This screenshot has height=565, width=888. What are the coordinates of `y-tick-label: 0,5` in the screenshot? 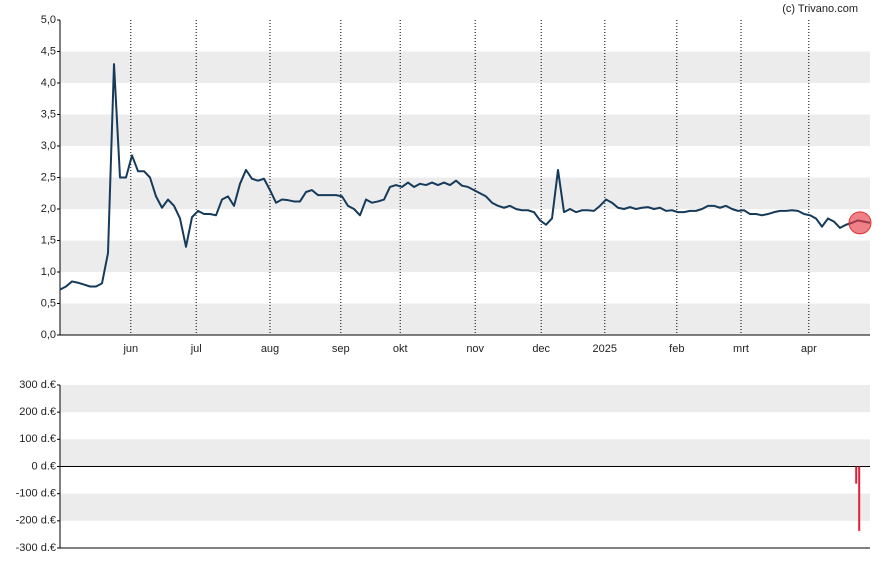 It's located at (48, 303).